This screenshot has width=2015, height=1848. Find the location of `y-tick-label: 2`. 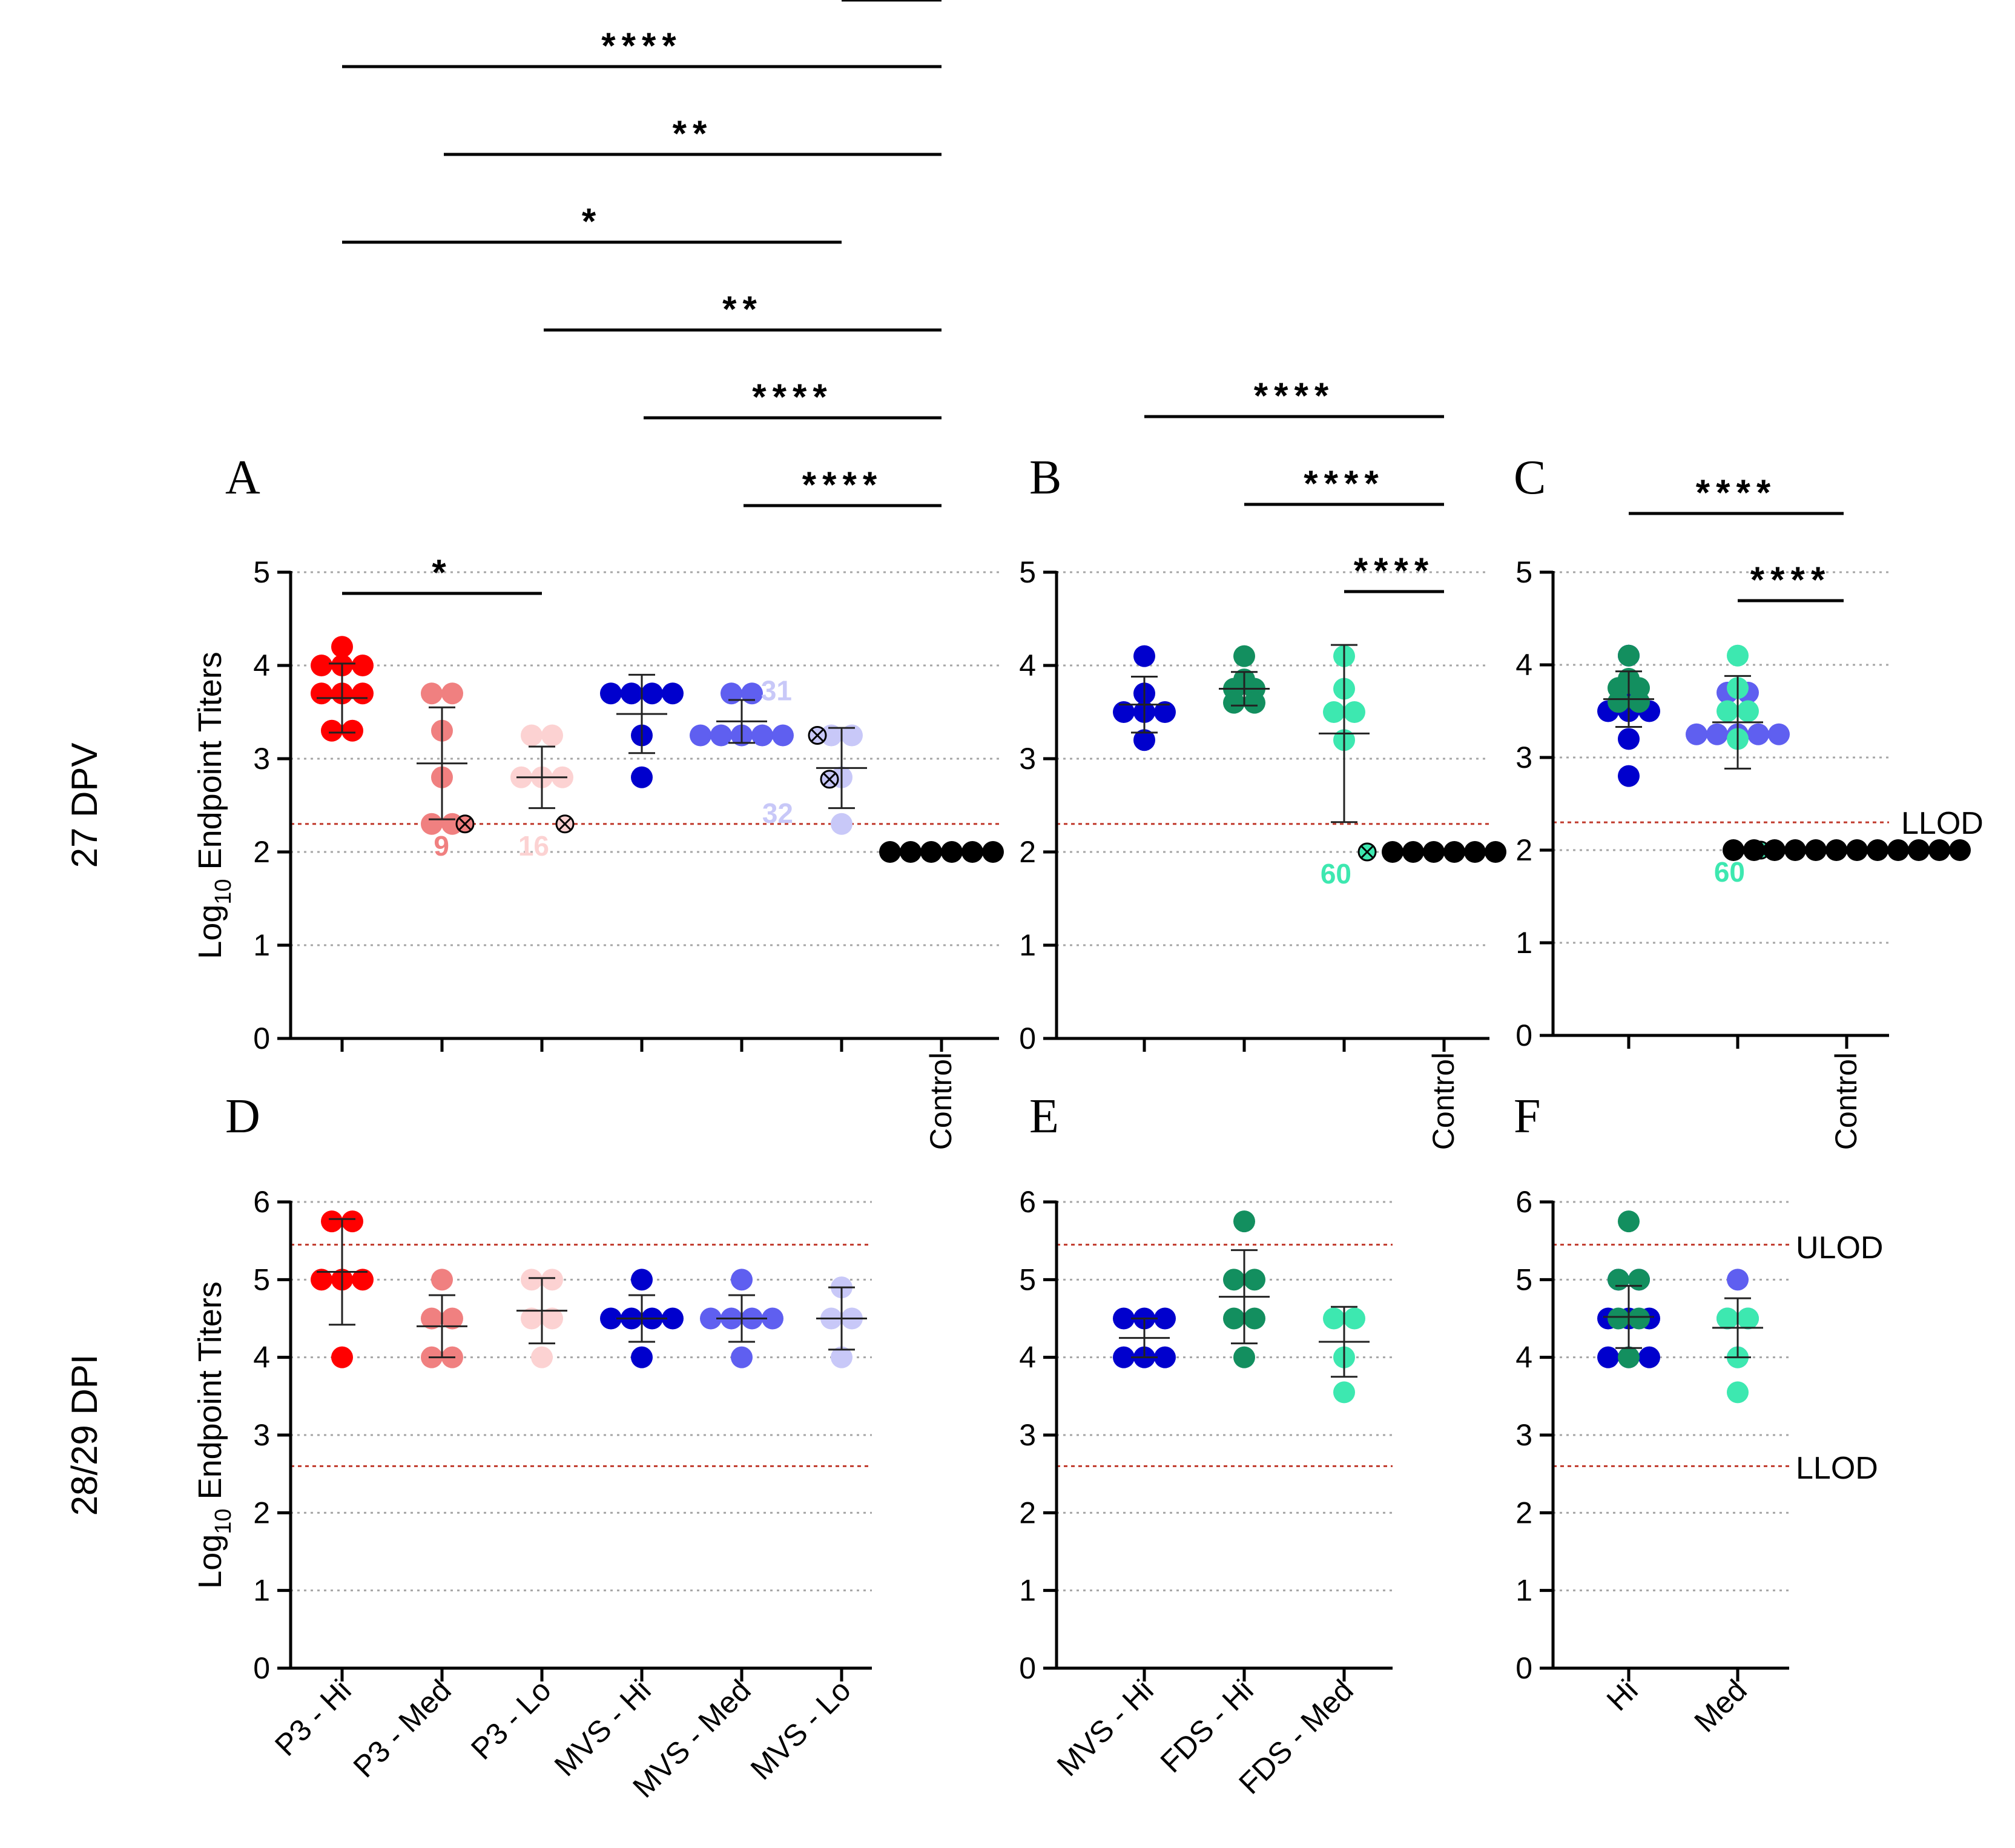

y-tick-label: 2 is located at coordinates (261, 852).